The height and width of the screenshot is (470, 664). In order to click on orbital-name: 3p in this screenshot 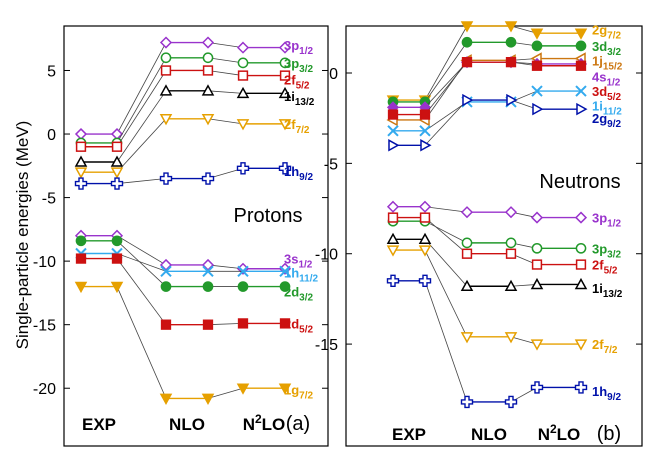, I will do `click(291, 63)`.